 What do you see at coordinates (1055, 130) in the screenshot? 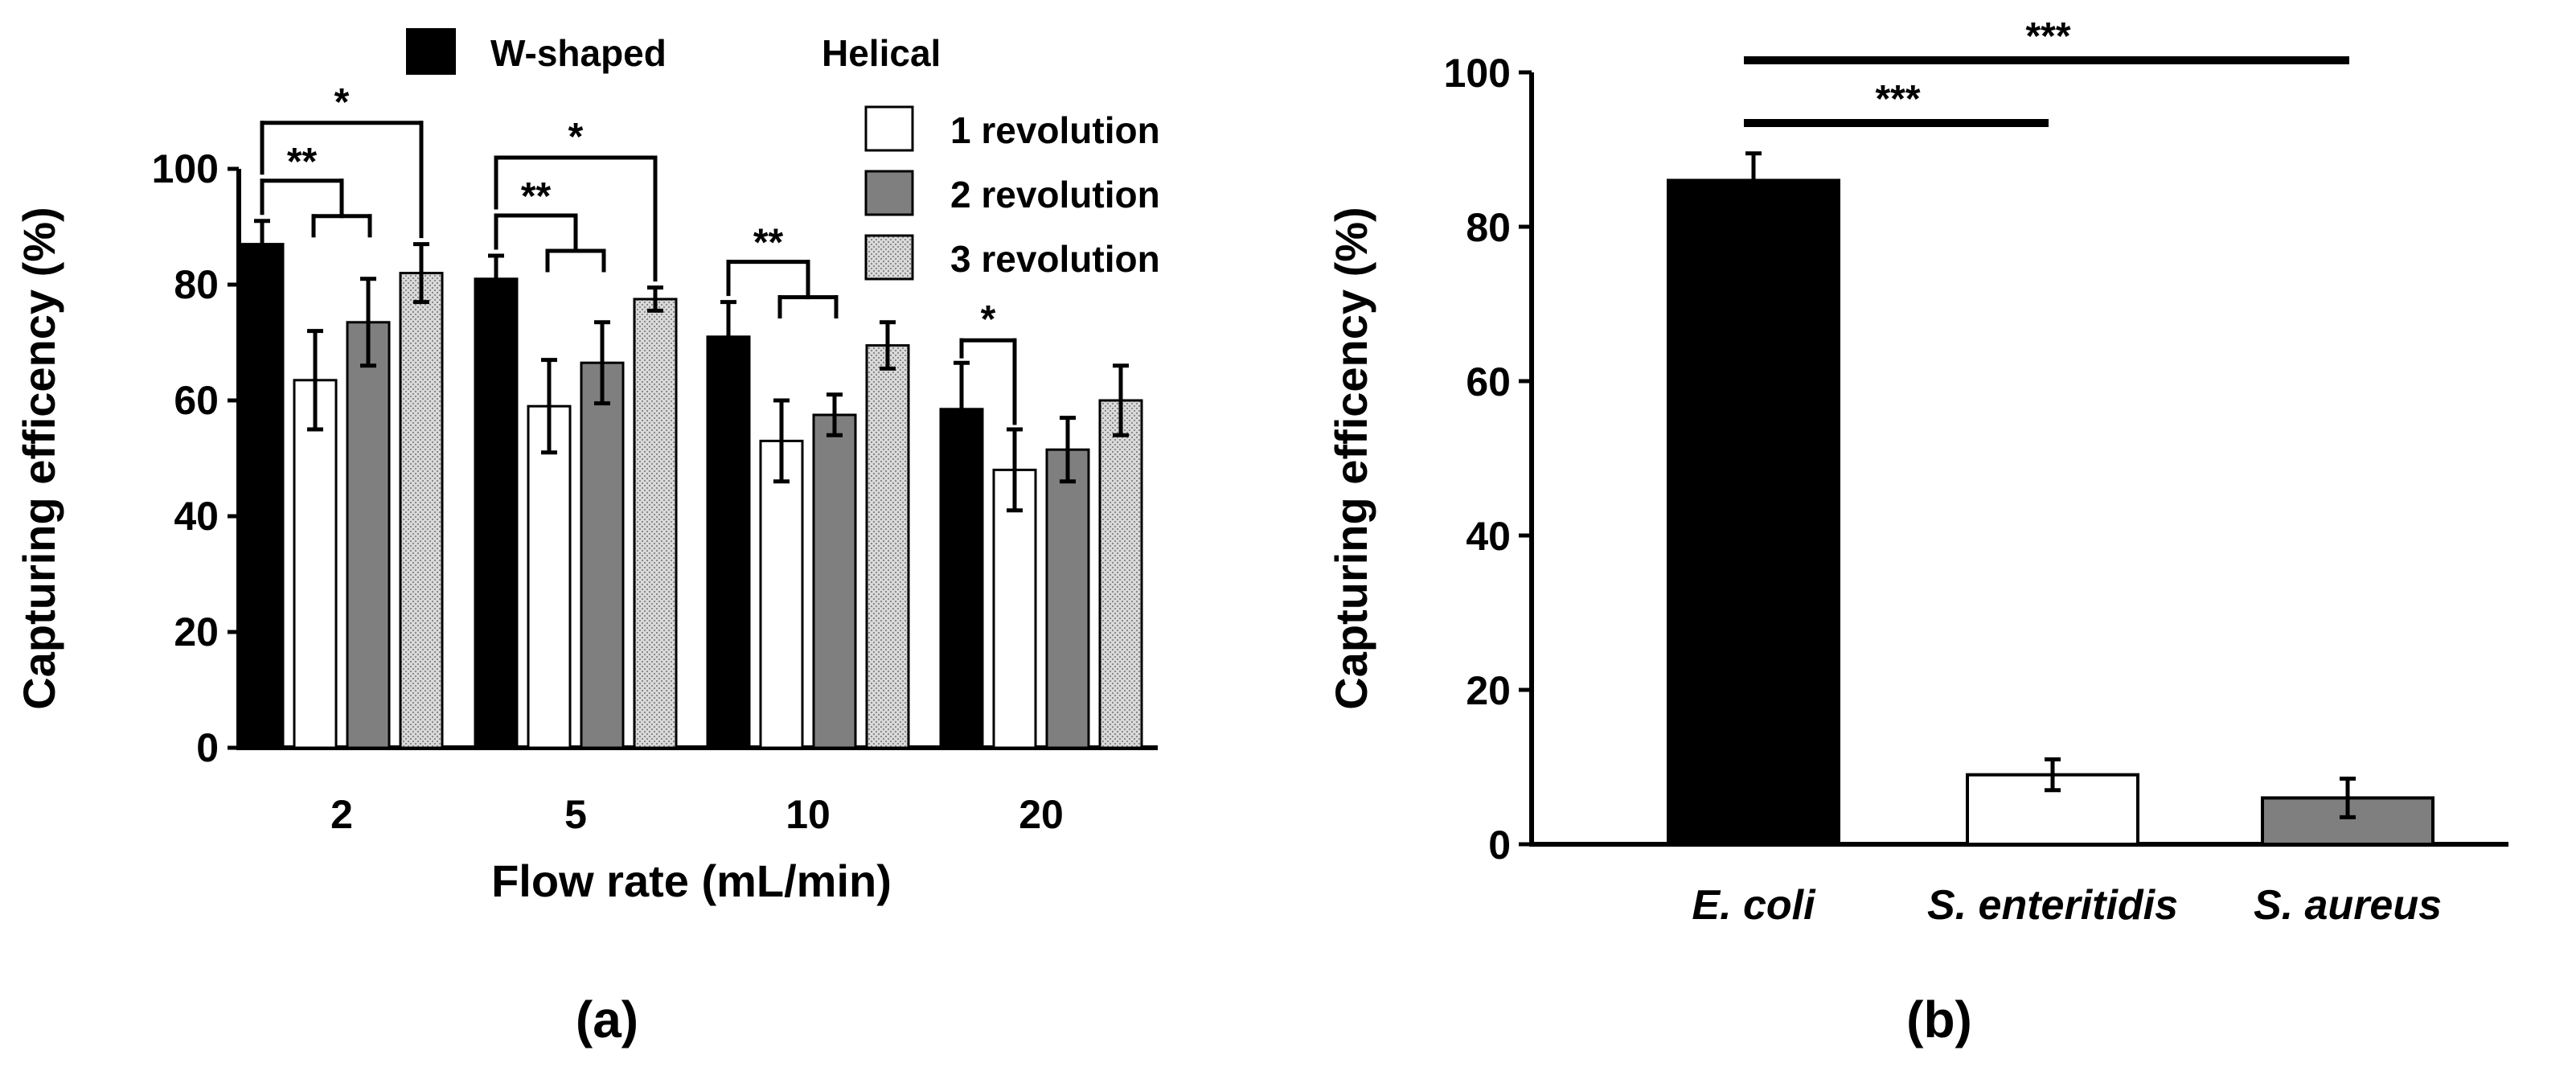
I see `legend-label-rev1: 1 revolution` at bounding box center [1055, 130].